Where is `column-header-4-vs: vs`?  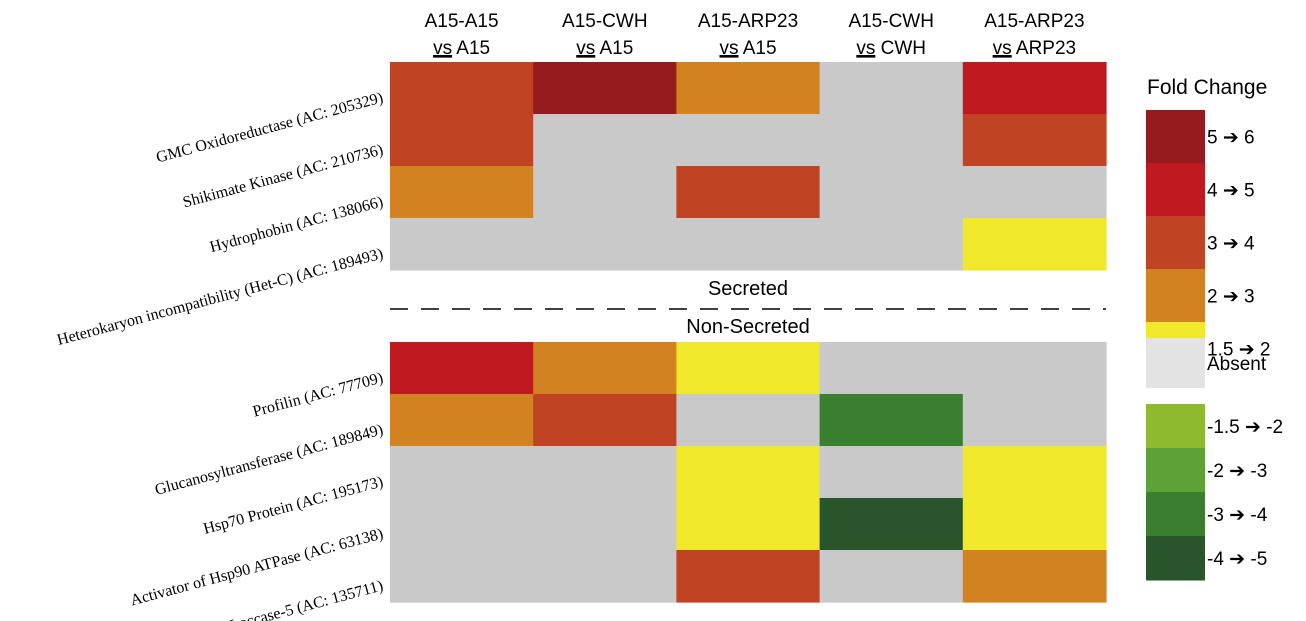 column-header-4-vs: vs is located at coordinates (1002, 48).